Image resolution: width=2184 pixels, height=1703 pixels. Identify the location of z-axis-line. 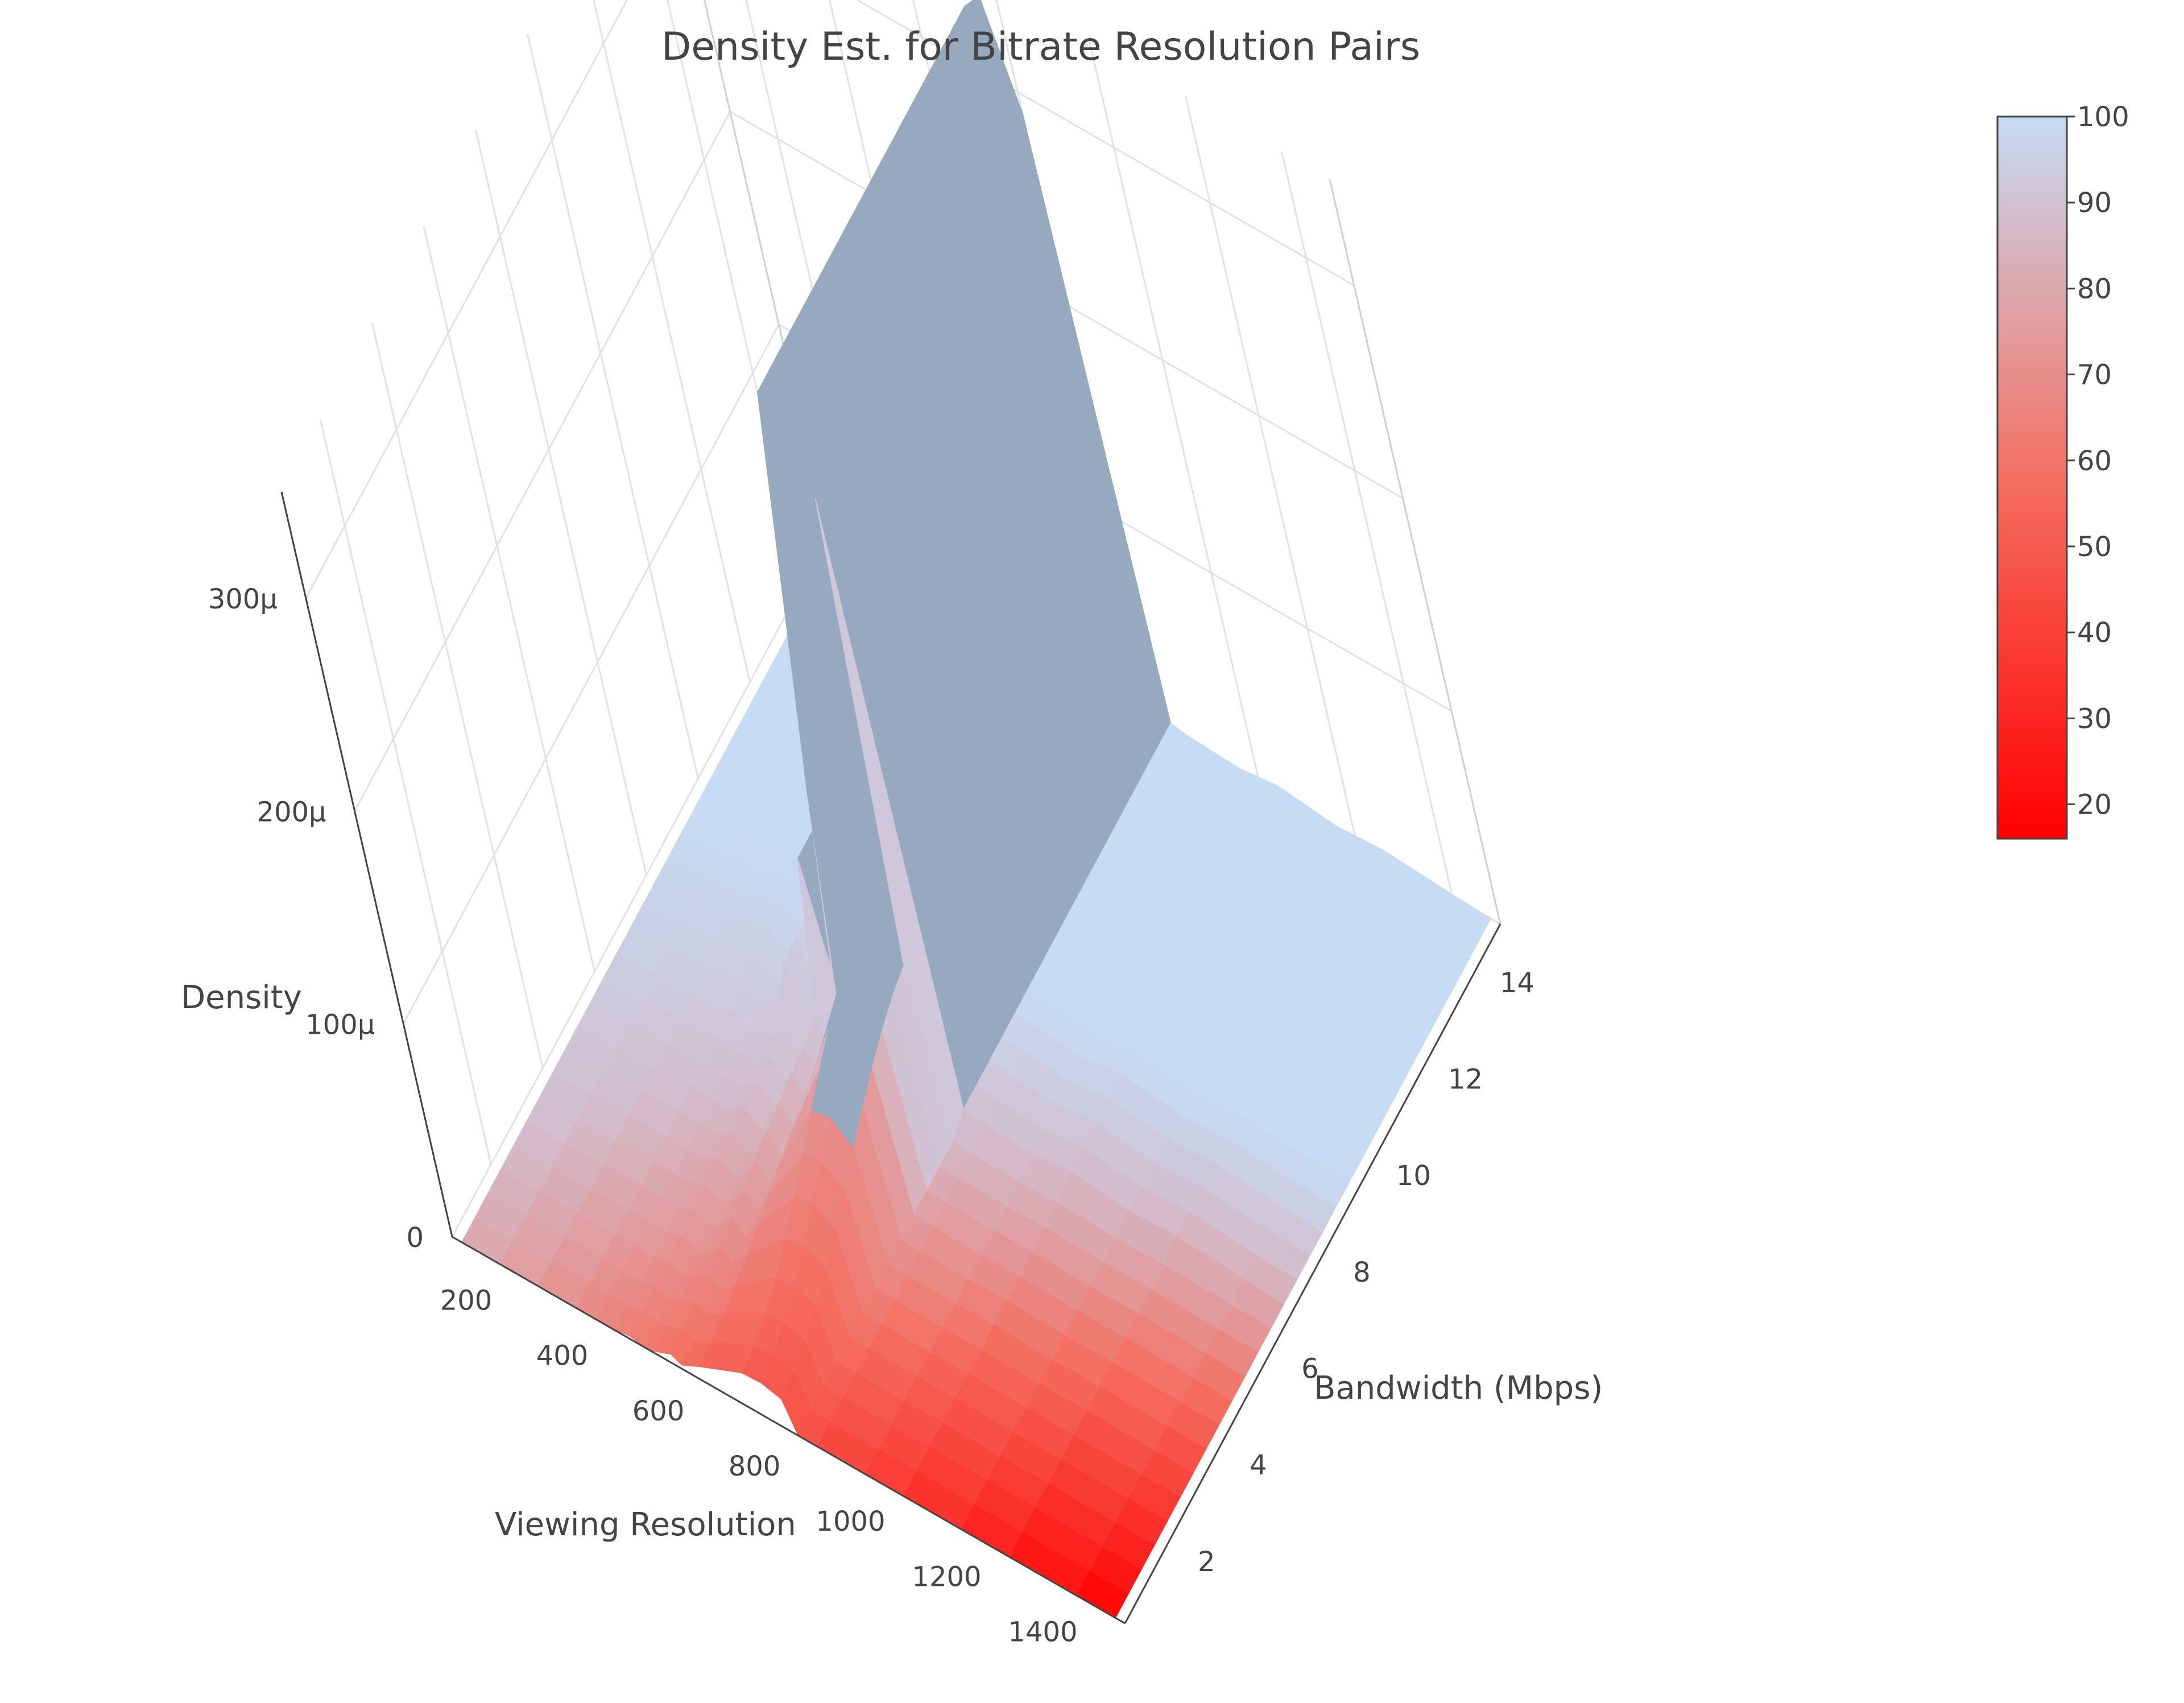
(366, 864).